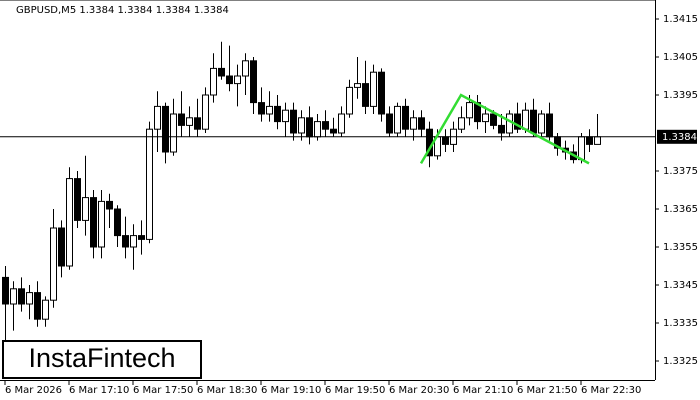  Describe the element at coordinates (680, 95) in the screenshot. I see `y-tick-label: 1.3395` at that location.